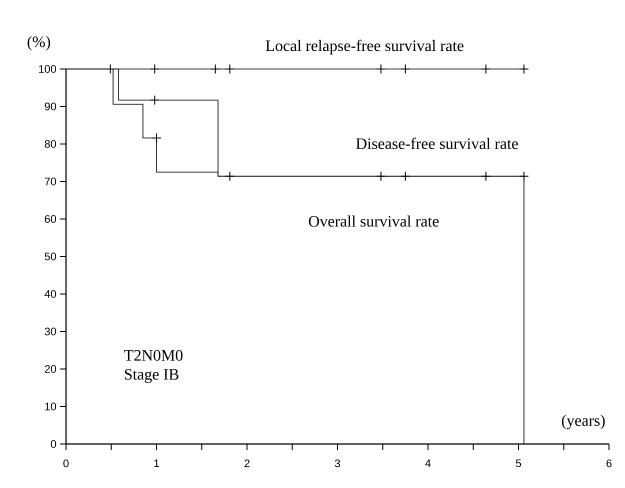 The width and height of the screenshot is (625, 488). I want to click on x-axis-title: (years), so click(583, 422).